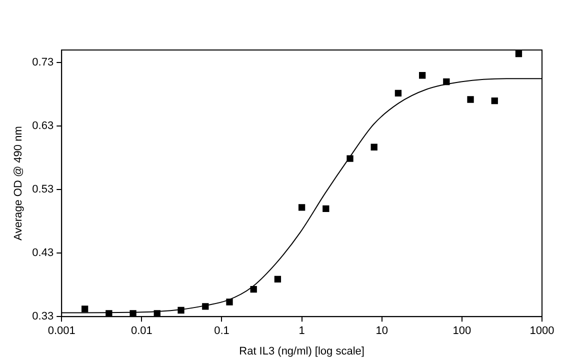 The height and width of the screenshot is (362, 564). Describe the element at coordinates (18, 183) in the screenshot. I see `y-axis-title: Average OD @ 490 nm` at that location.